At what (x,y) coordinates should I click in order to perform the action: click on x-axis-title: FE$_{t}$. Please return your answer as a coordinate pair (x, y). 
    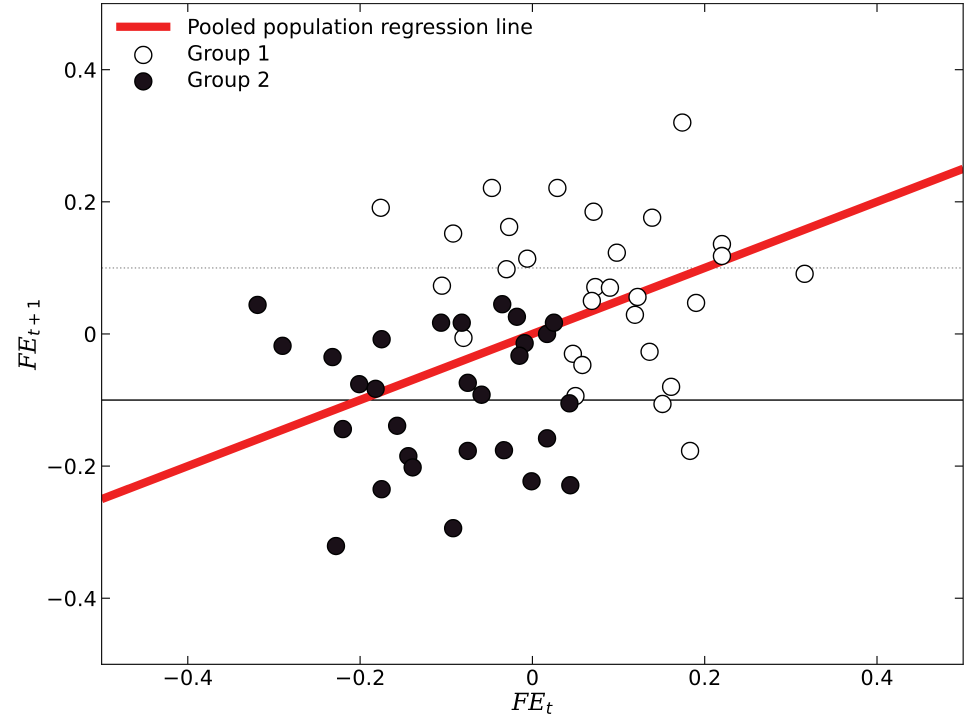
    Looking at the image, I should click on (532, 703).